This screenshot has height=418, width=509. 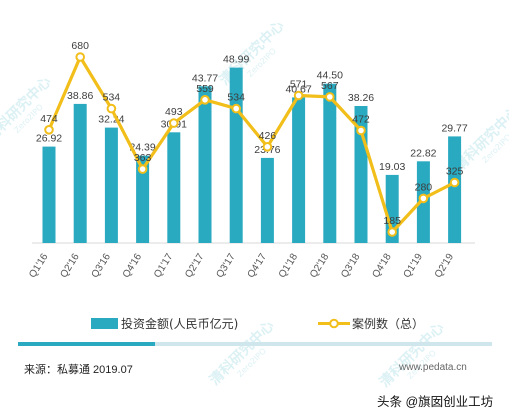 I want to click on x-tick-14: Q2'19, so click(x=445, y=265).